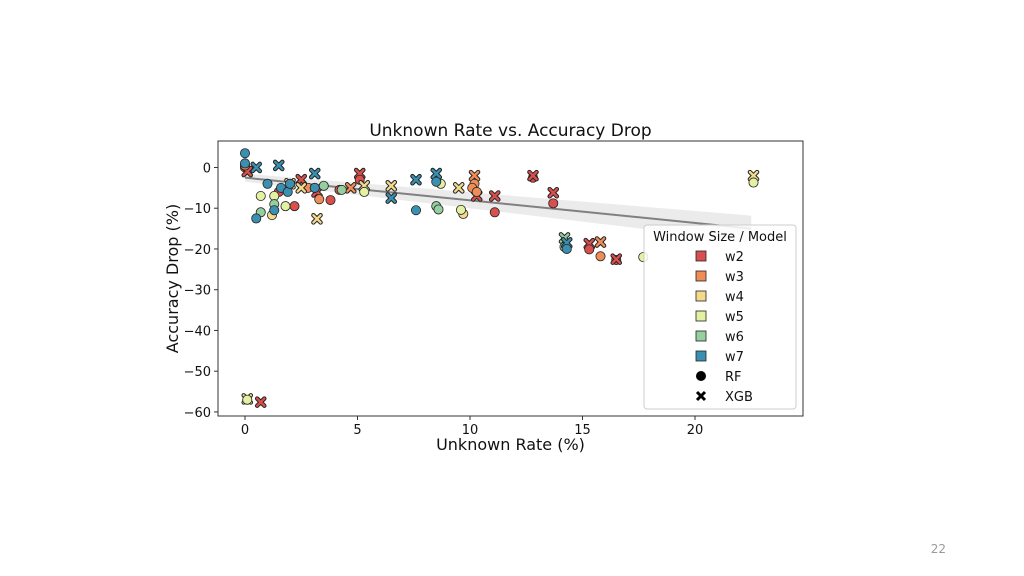 Image resolution: width=1024 pixels, height=576 pixels. I want to click on x-tick-label: 0, so click(245, 430).